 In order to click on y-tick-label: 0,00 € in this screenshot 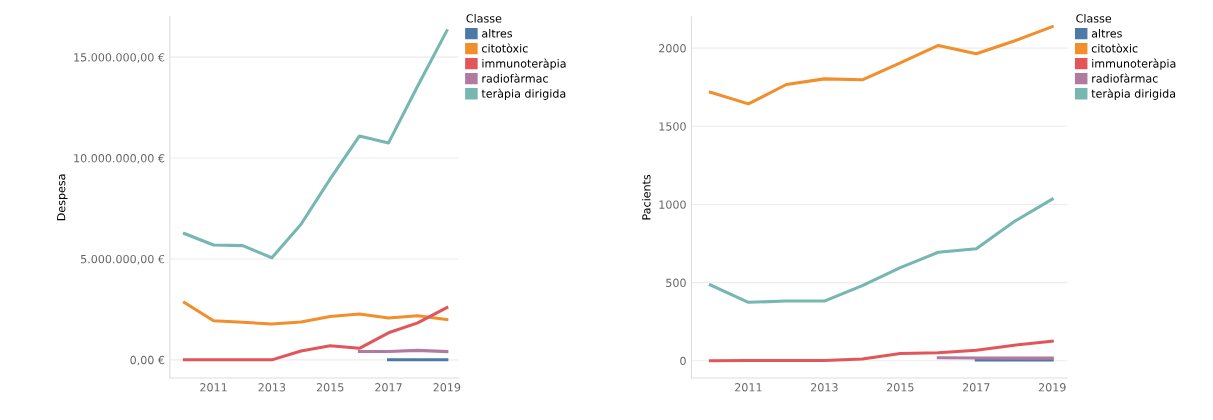, I will do `click(147, 360)`.